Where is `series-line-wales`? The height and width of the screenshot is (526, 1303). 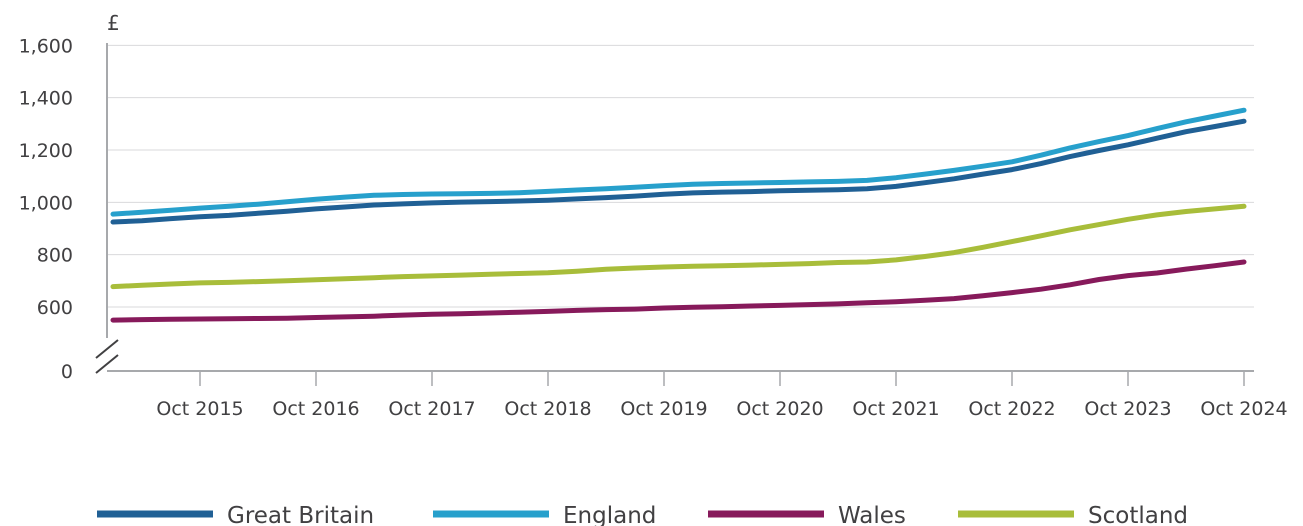
series-line-wales is located at coordinates (678, 291).